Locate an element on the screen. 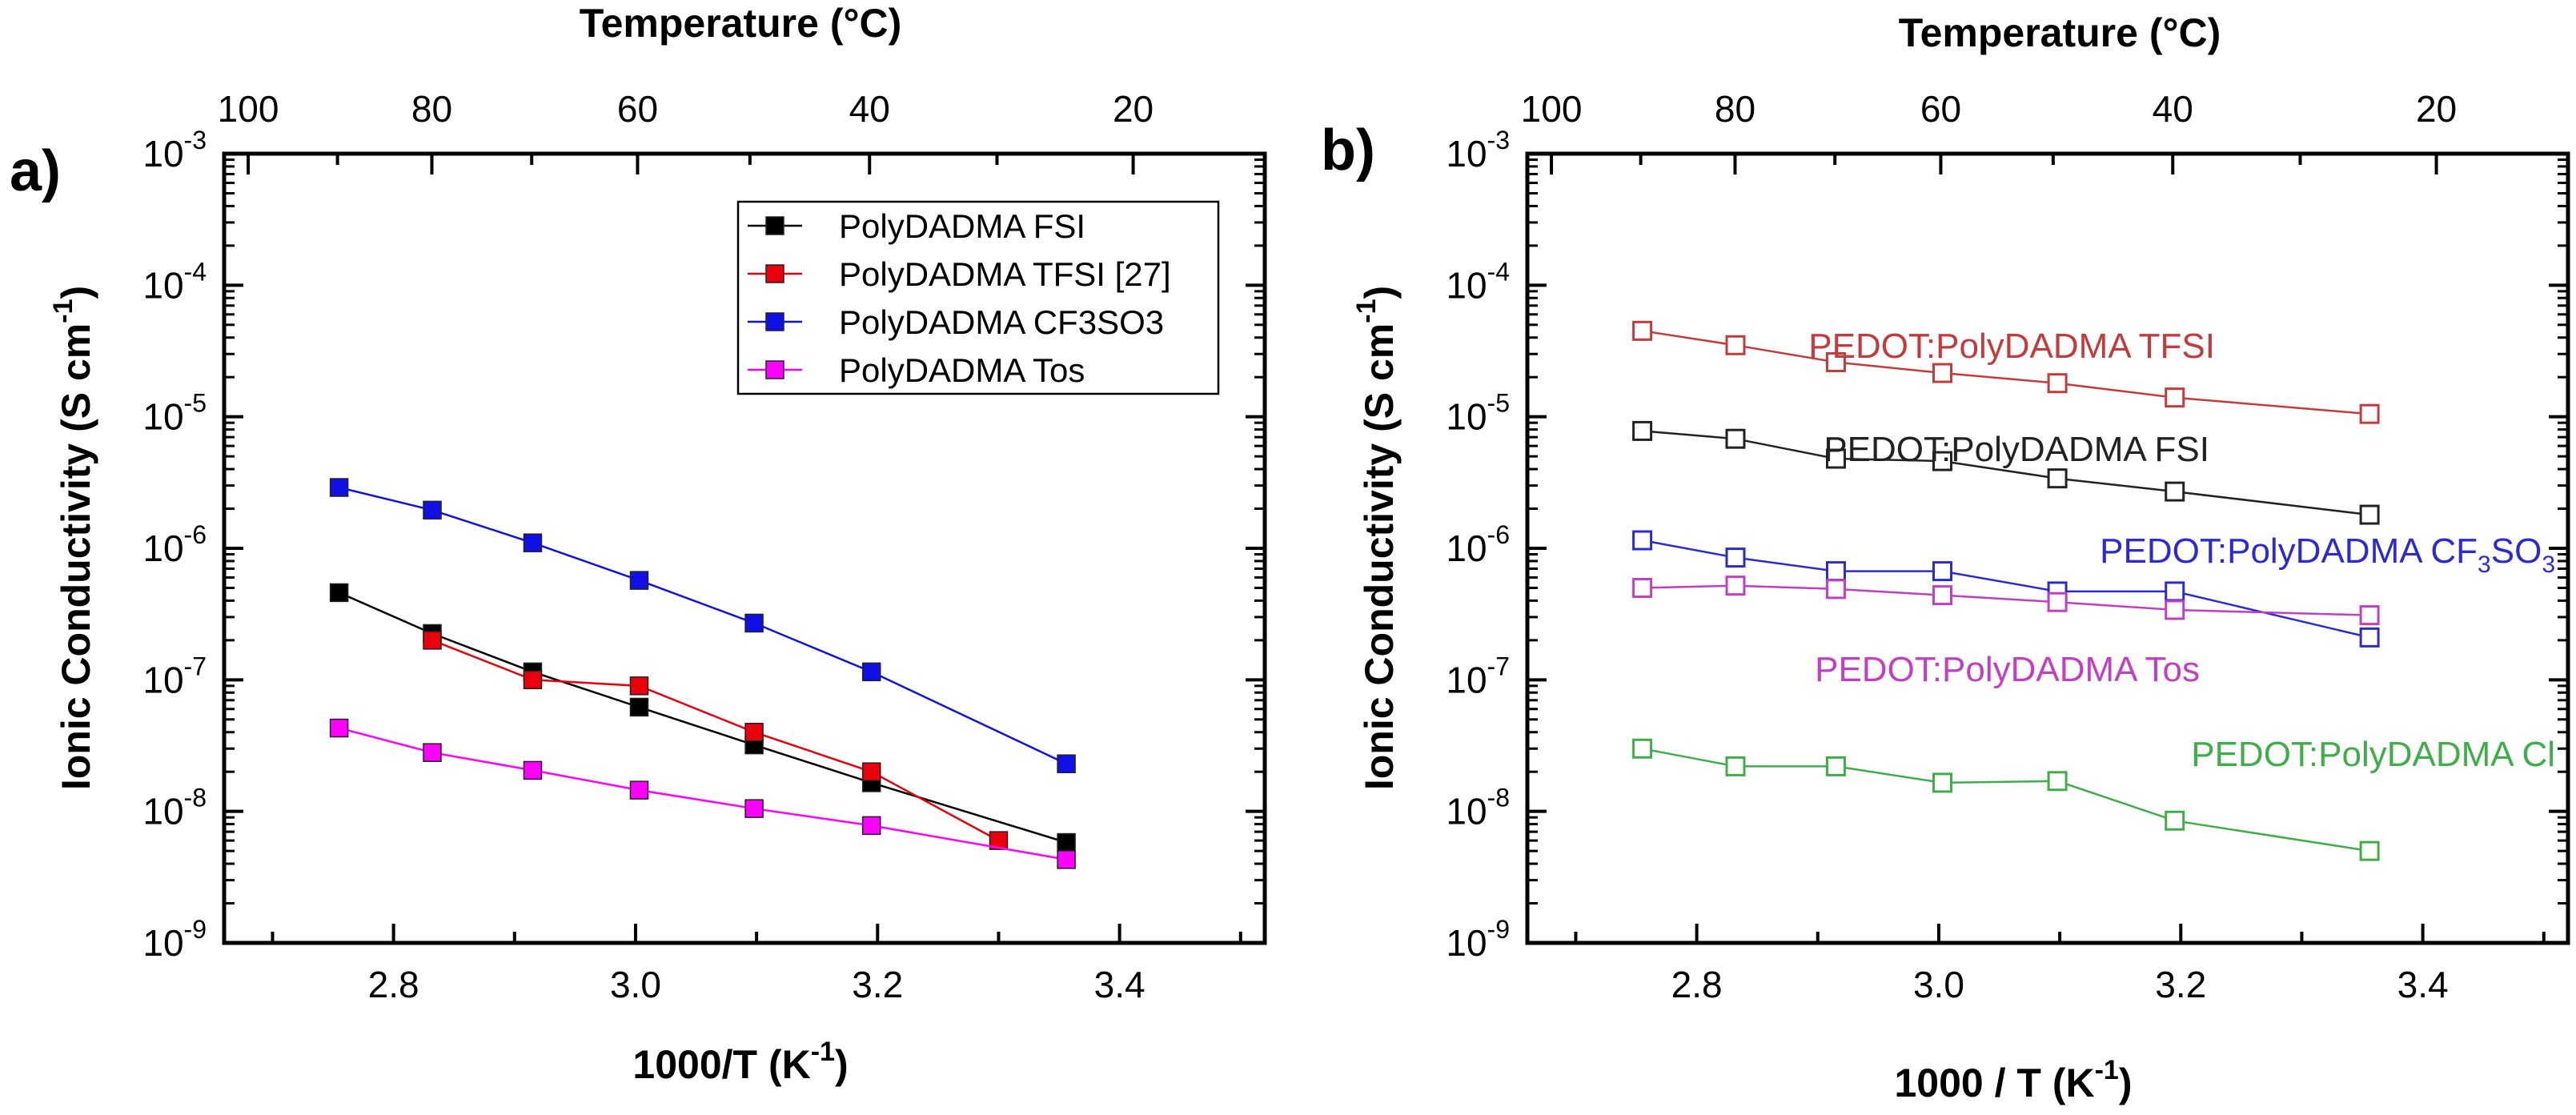 This screenshot has width=2576, height=1115. series-label-part: PEDOT:PolyDADMA Tos is located at coordinates (2008, 669).